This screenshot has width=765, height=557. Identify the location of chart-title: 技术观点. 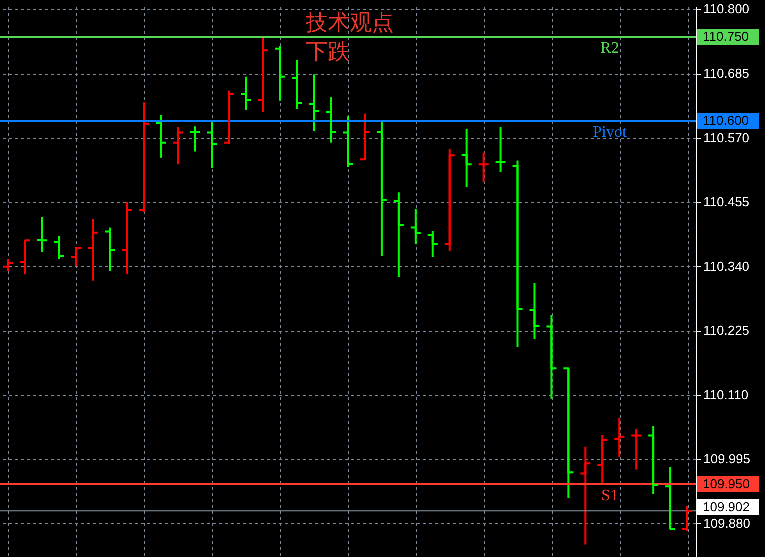
(349, 22).